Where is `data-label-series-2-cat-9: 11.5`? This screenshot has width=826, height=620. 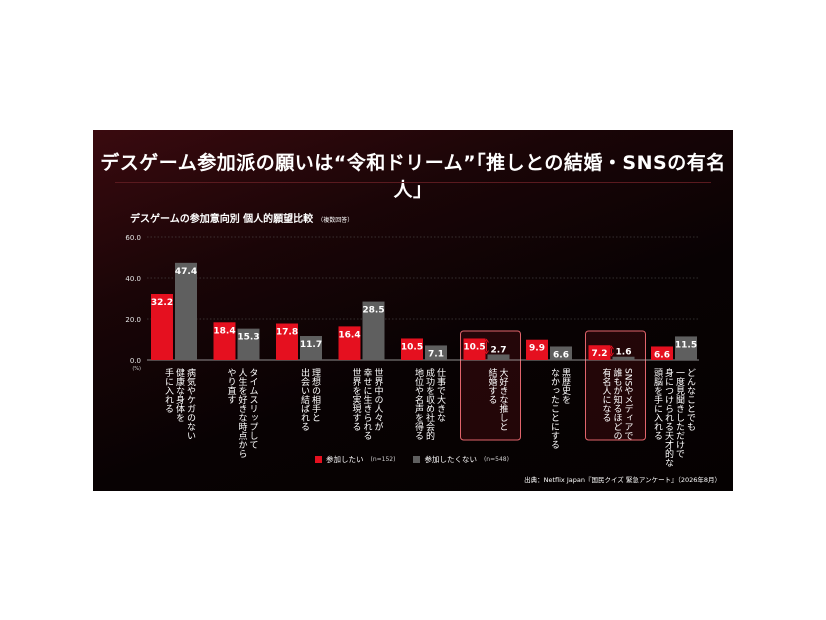 data-label-series-2-cat-9: 11.5 is located at coordinates (686, 345).